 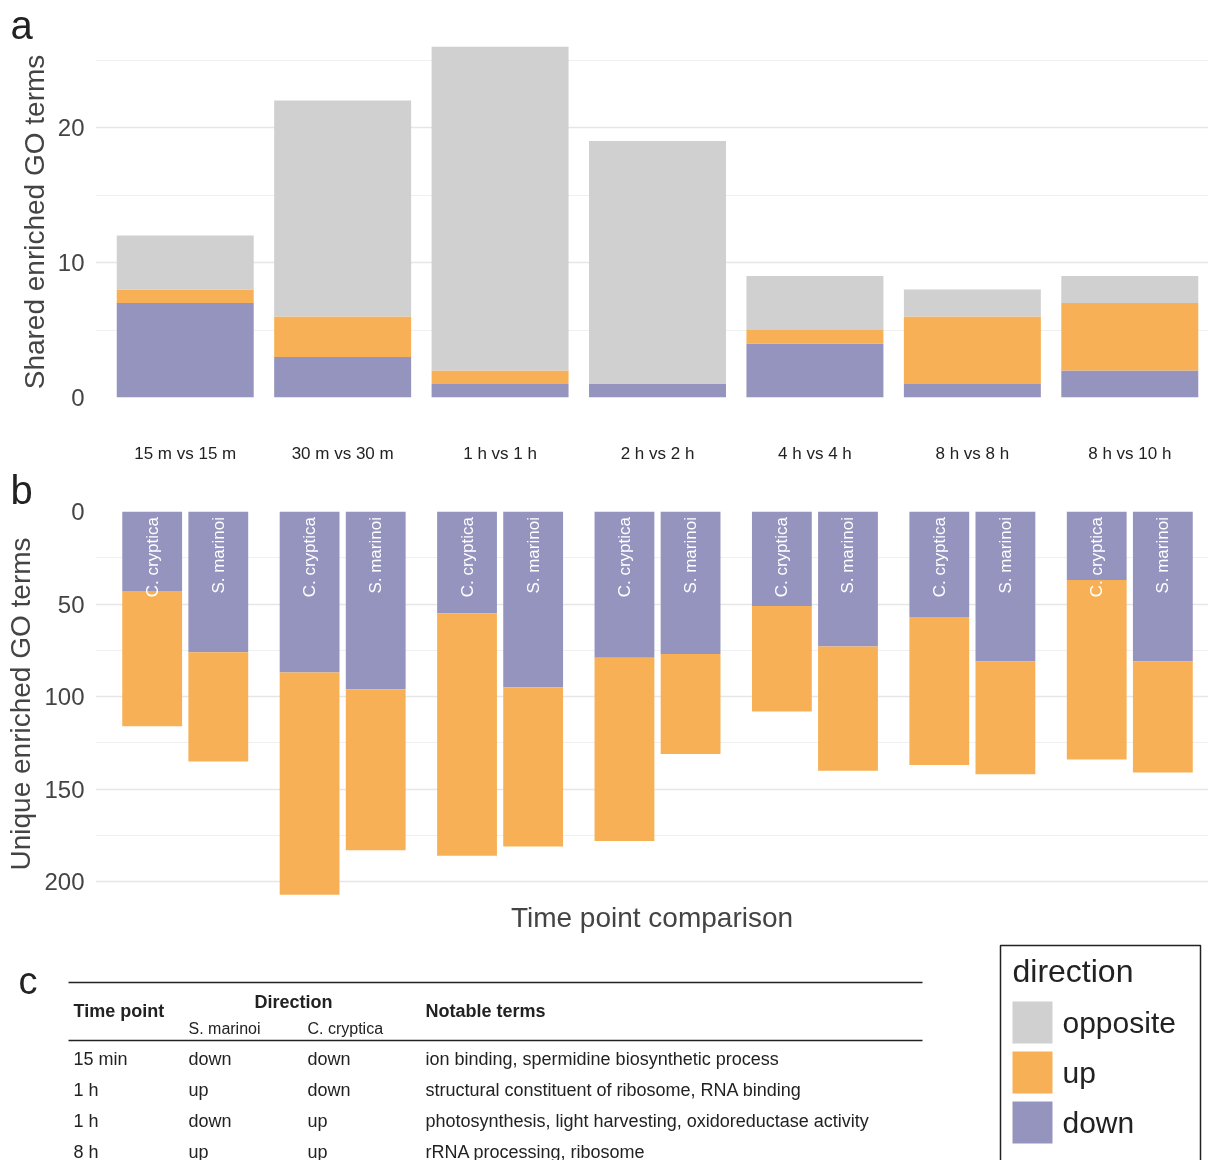 What do you see at coordinates (485, 1010) in the screenshot?
I see `text: Notable terms` at bounding box center [485, 1010].